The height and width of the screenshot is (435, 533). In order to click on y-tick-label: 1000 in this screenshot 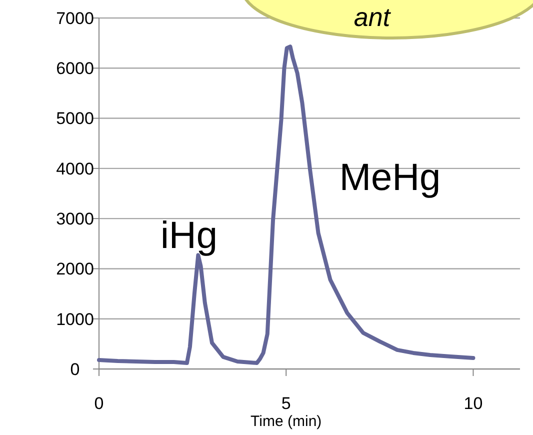, I will do `click(75, 319)`.